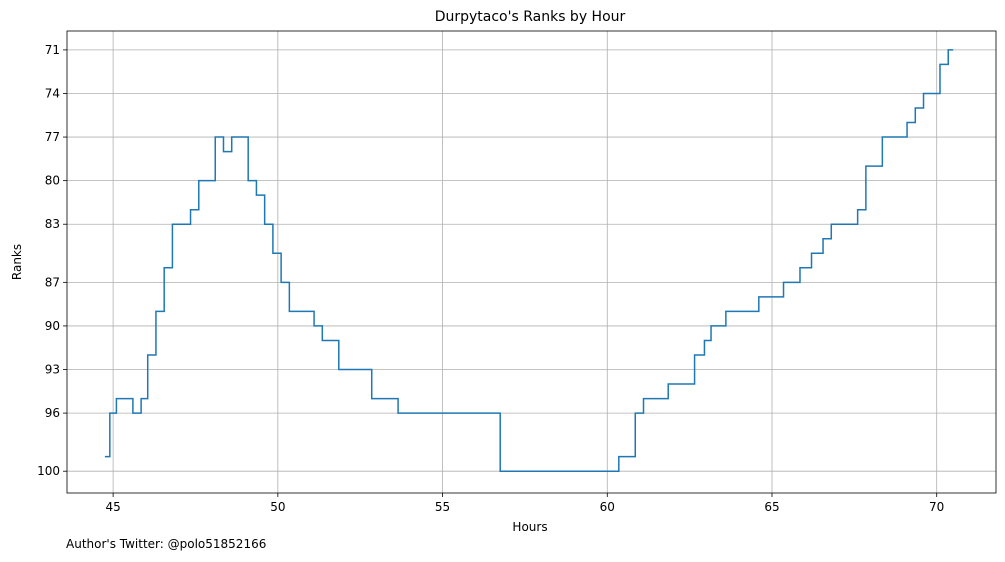 This screenshot has width=1005, height=562. I want to click on author-credit: Author's Twitter: @polo51852166, so click(166, 544).